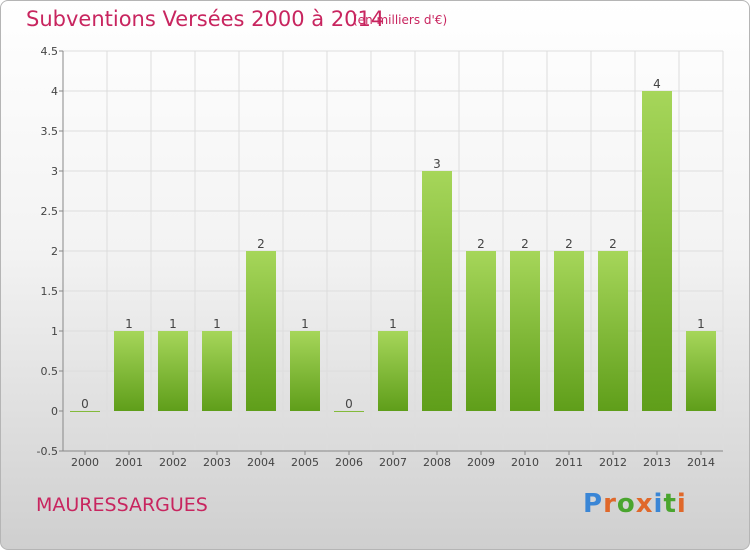 Image resolution: width=750 pixels, height=550 pixels. What do you see at coordinates (349, 462) in the screenshot?
I see `x-tick-label: 2006` at bounding box center [349, 462].